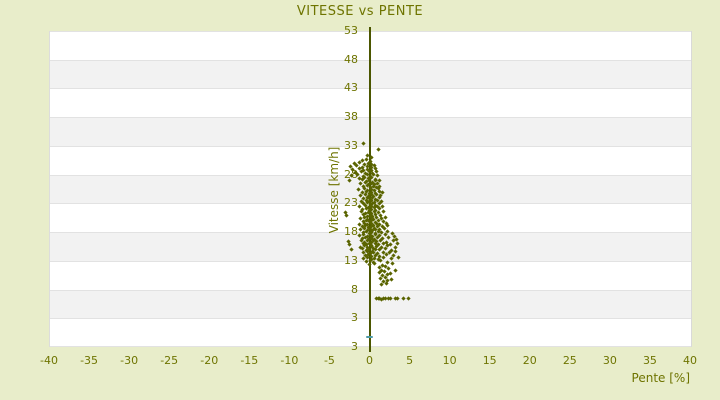  What do you see at coordinates (169, 360) in the screenshot?
I see `x-tick-label: -25` at bounding box center [169, 360].